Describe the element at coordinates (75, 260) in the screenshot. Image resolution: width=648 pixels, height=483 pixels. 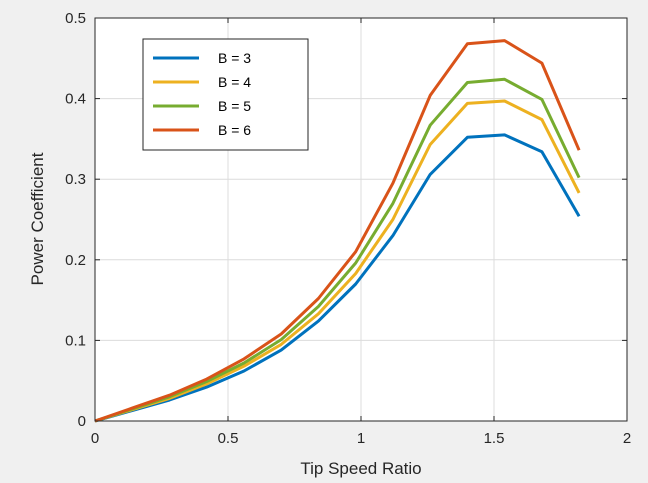
I see `y-tick-label: 0.2` at that location.